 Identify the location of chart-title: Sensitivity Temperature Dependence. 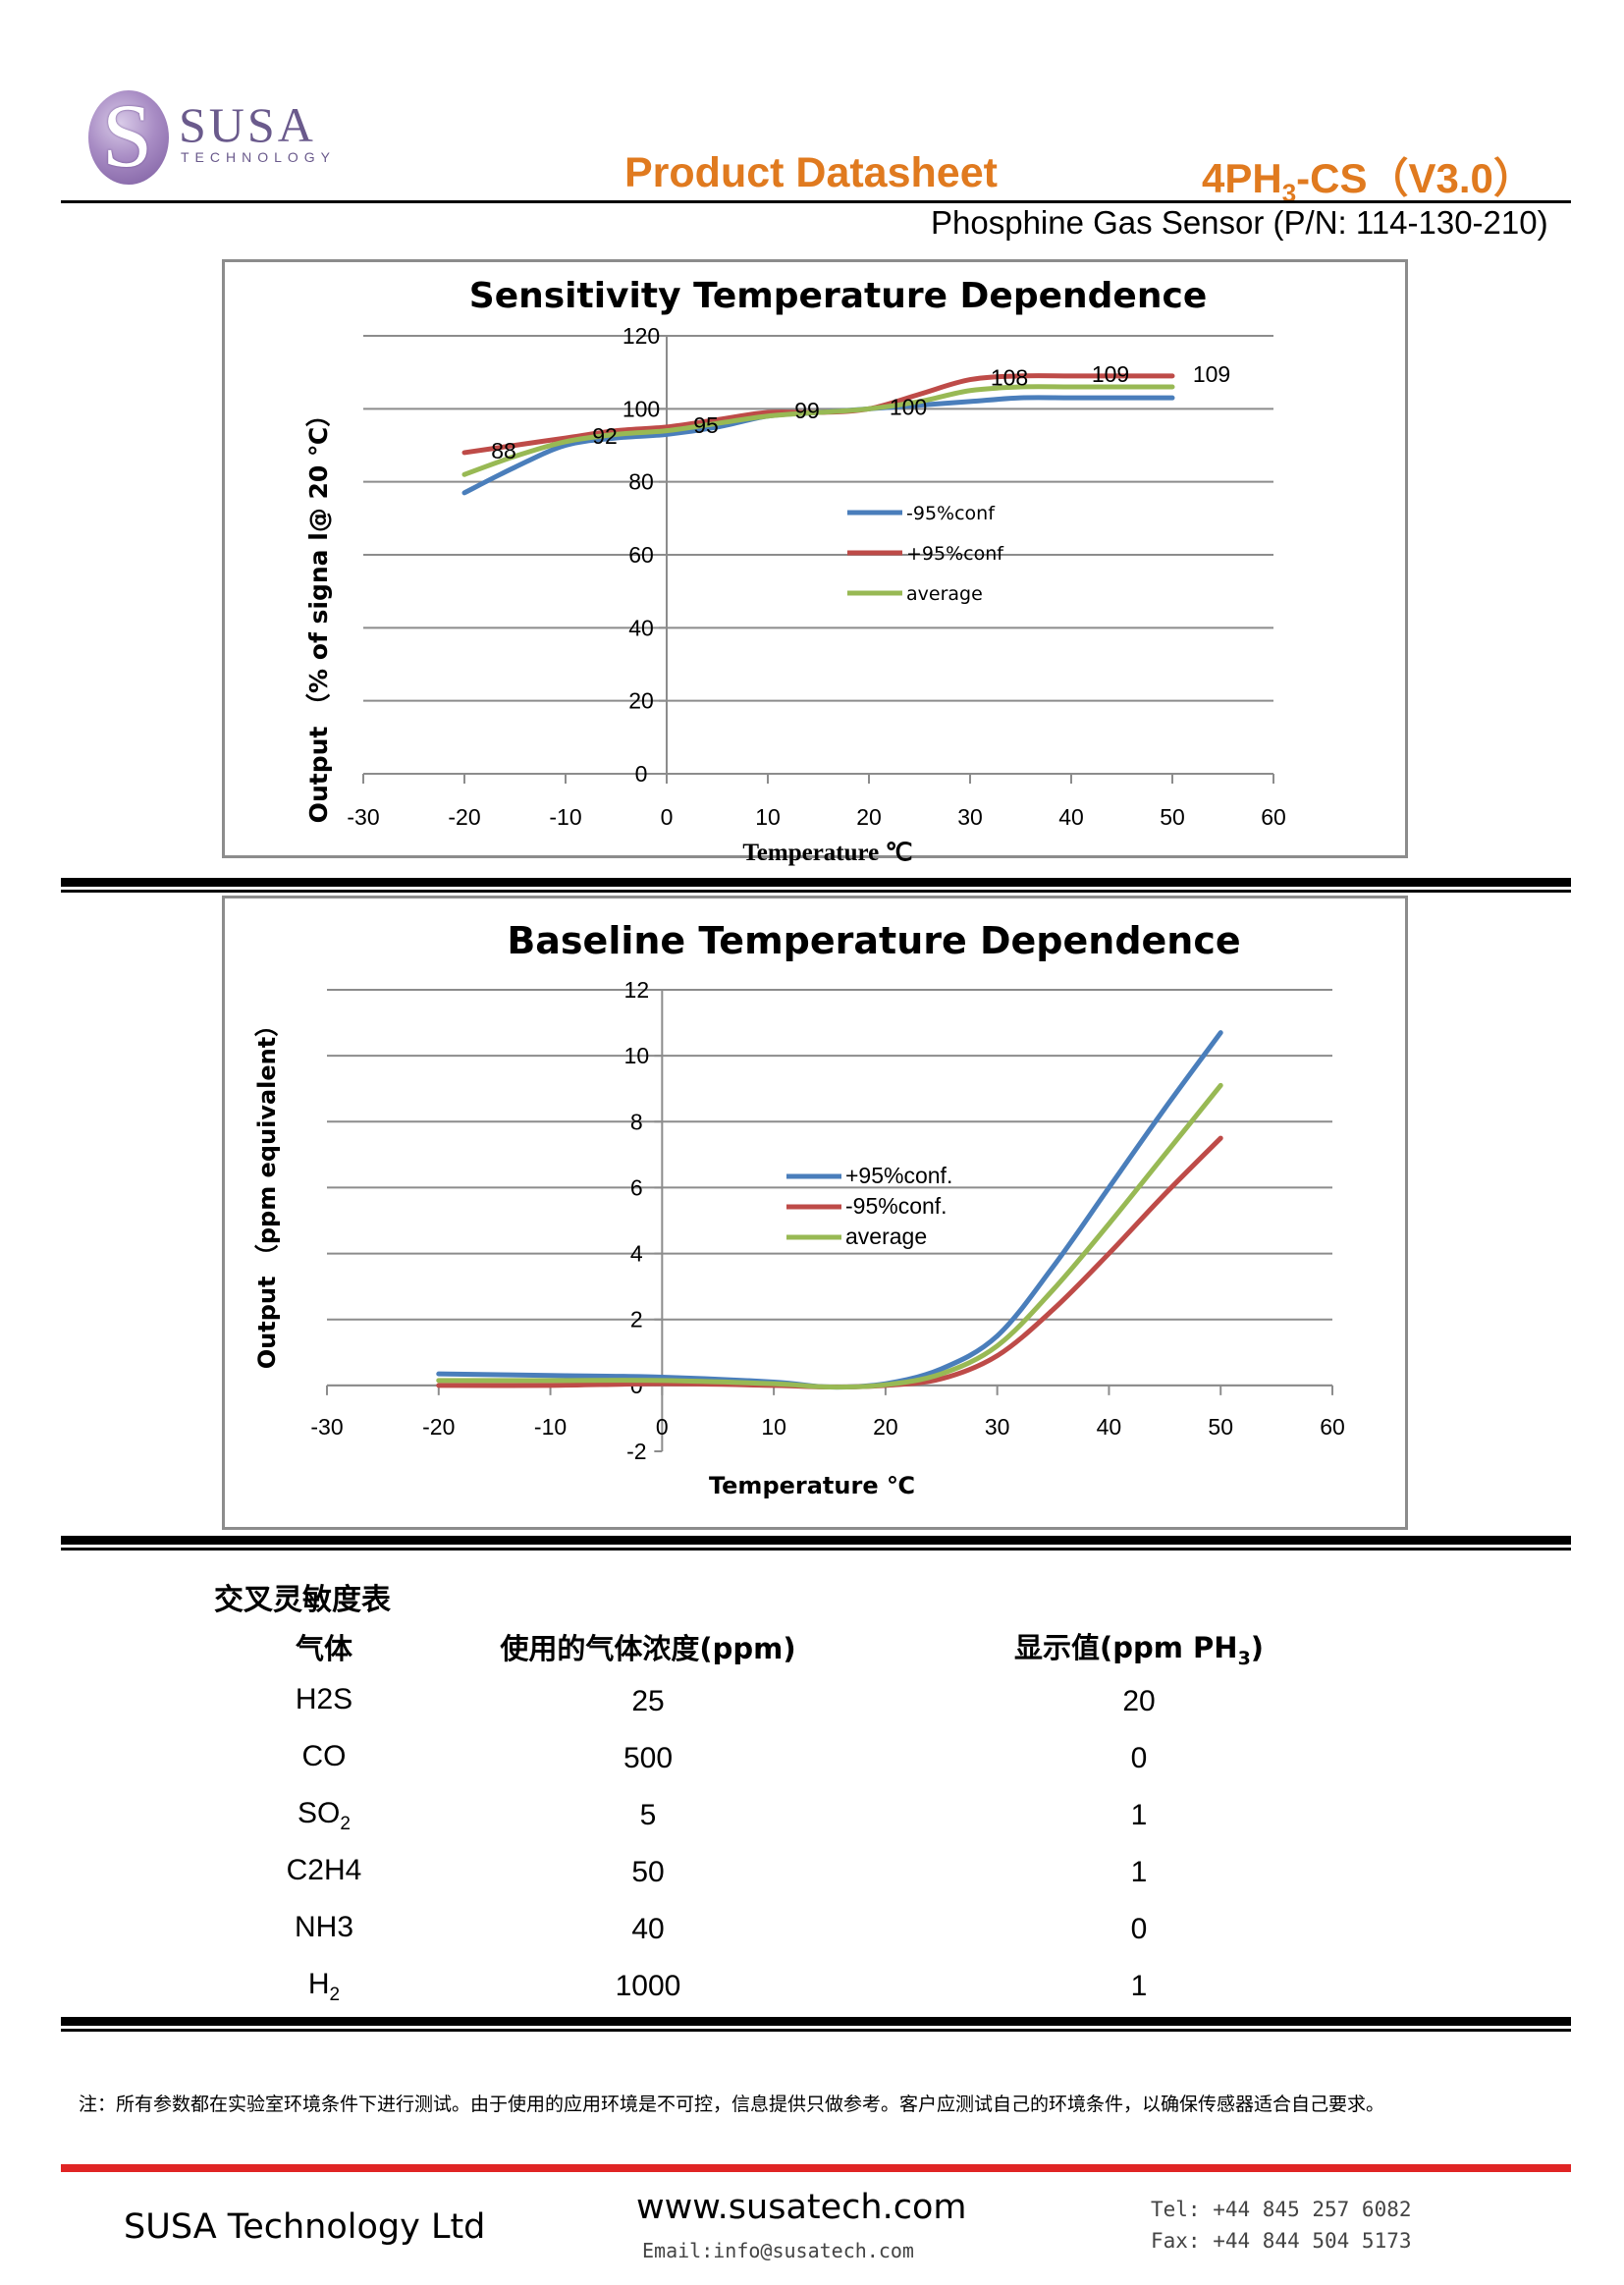
(838, 296).